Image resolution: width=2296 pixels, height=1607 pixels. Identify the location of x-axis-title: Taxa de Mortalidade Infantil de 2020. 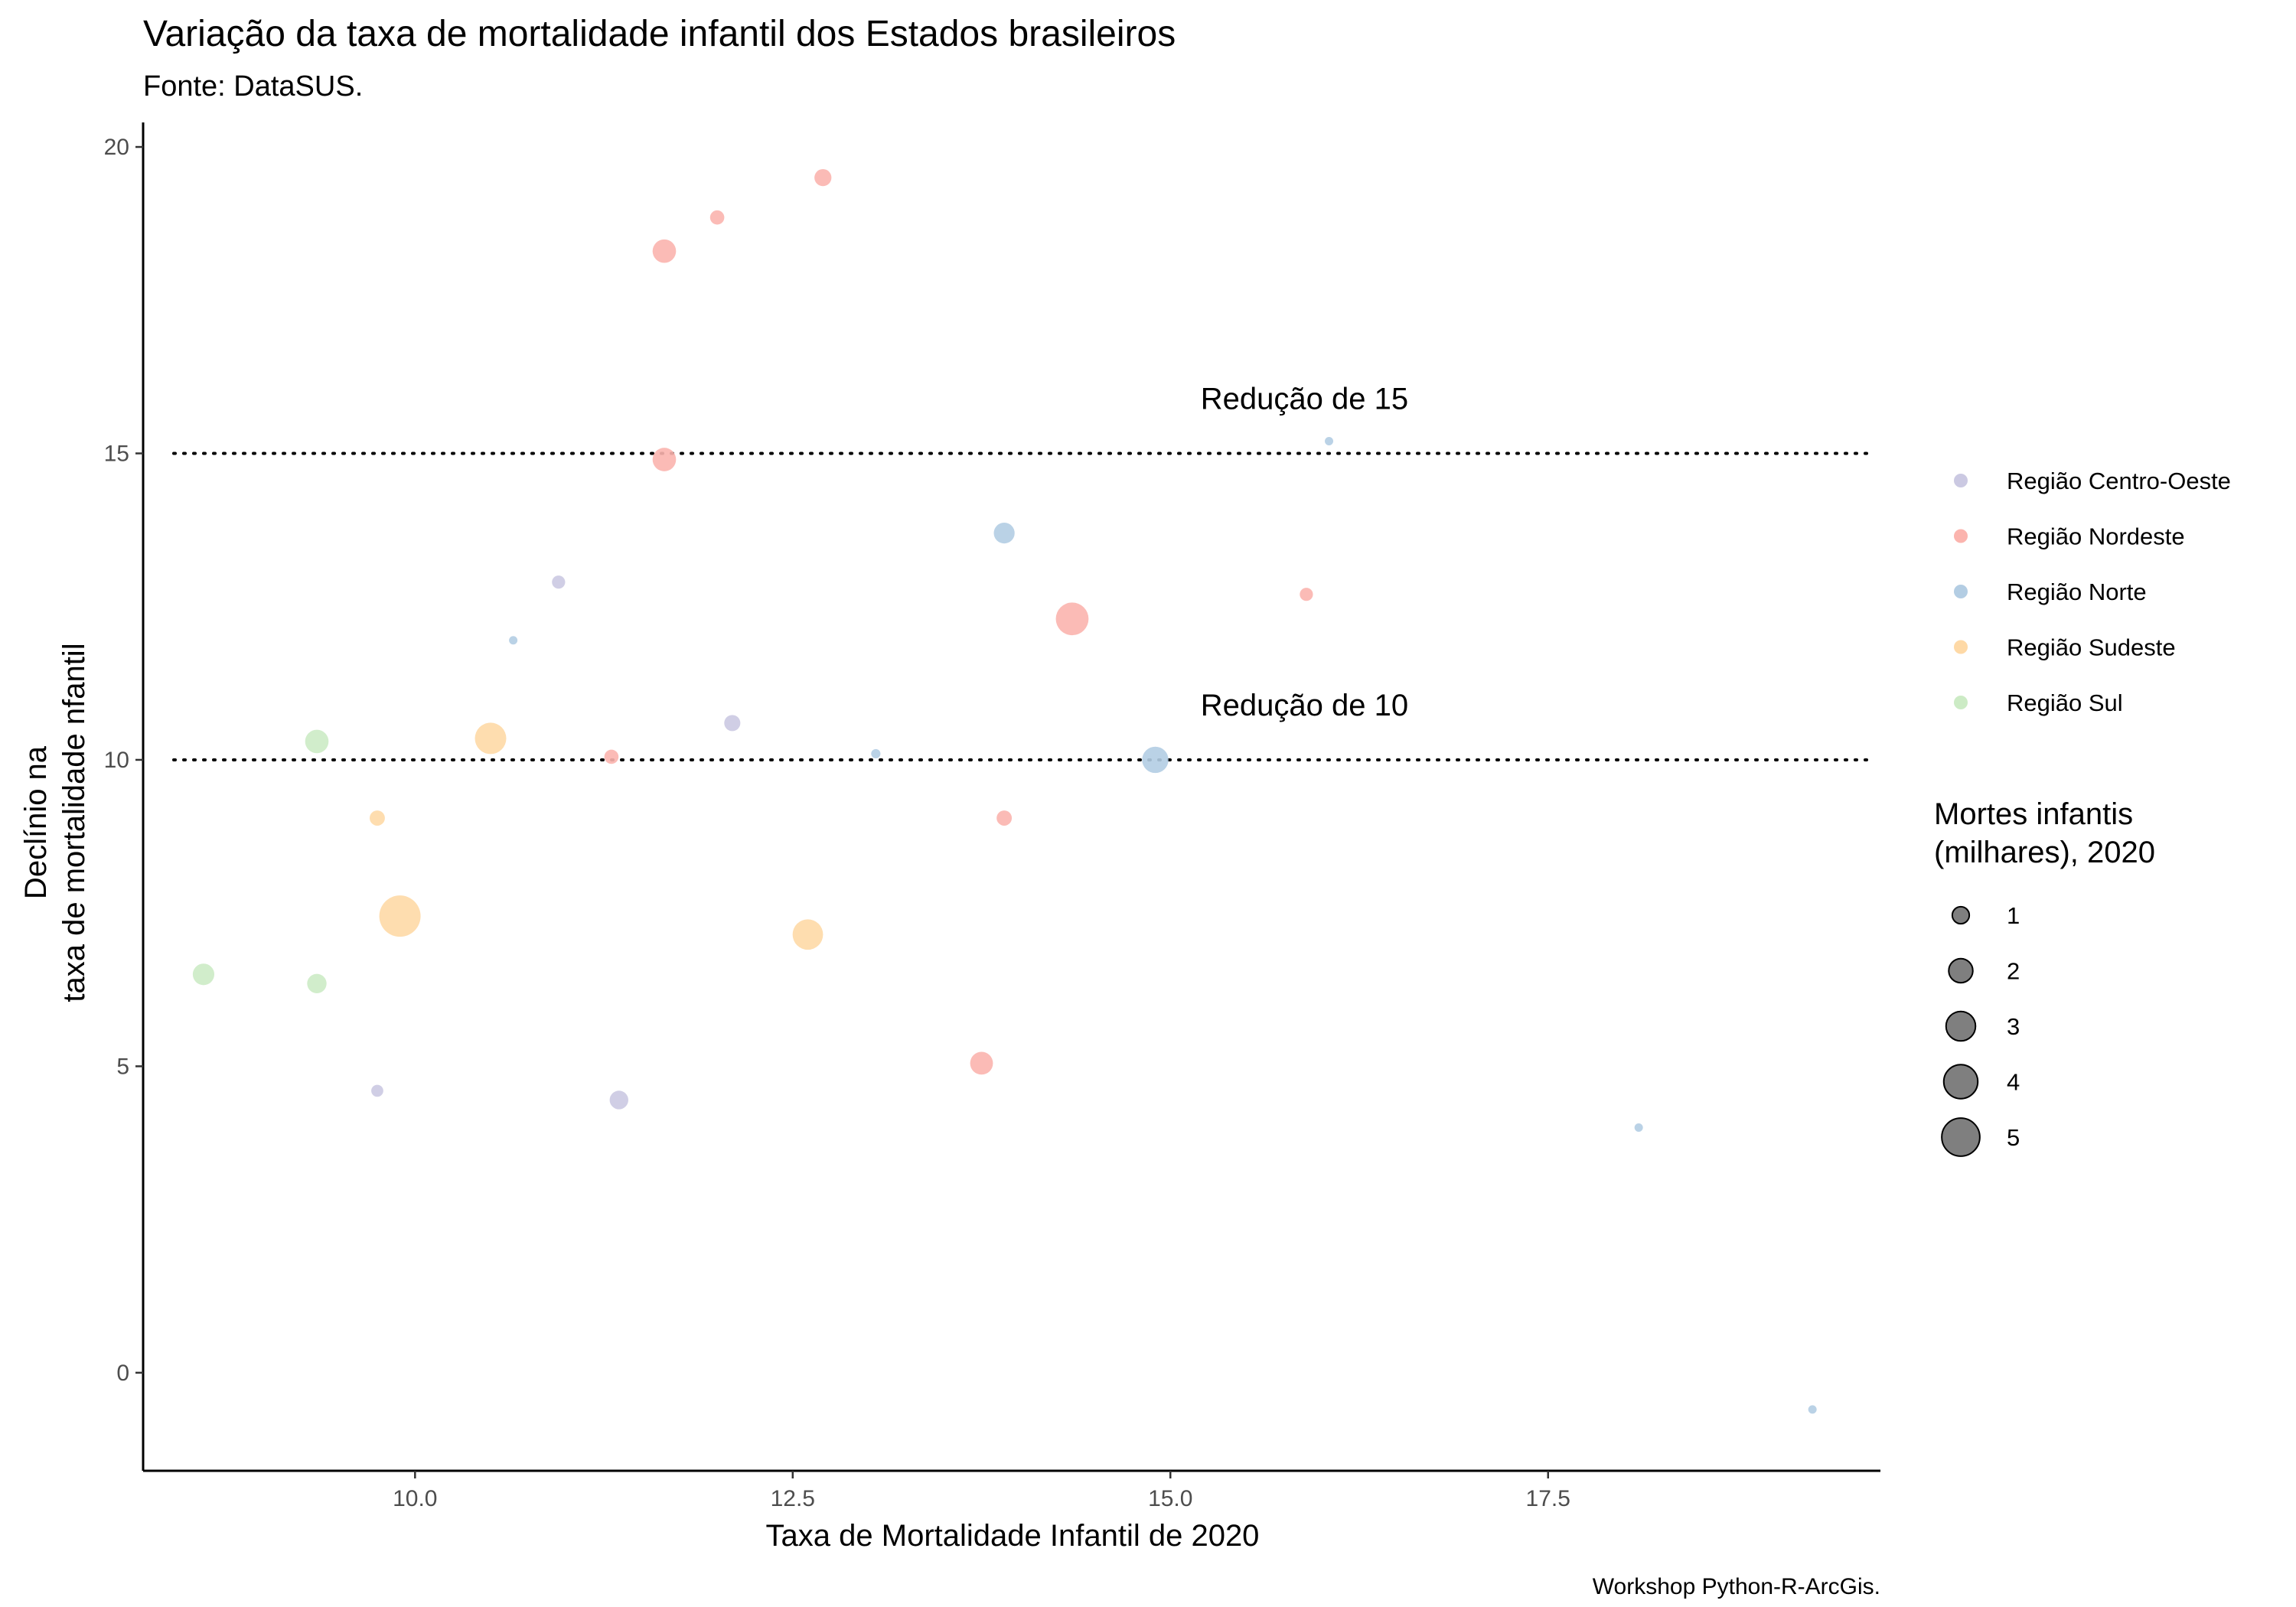
(1013, 1536).